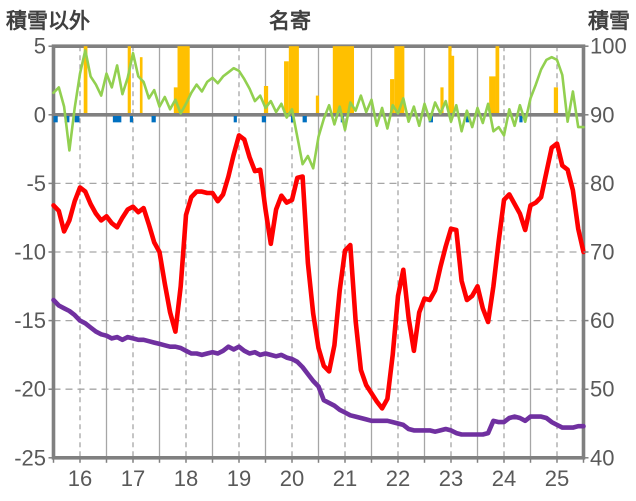 The width and height of the screenshot is (636, 501). I want to click on x-axis-tick-label: 16, so click(80, 478).